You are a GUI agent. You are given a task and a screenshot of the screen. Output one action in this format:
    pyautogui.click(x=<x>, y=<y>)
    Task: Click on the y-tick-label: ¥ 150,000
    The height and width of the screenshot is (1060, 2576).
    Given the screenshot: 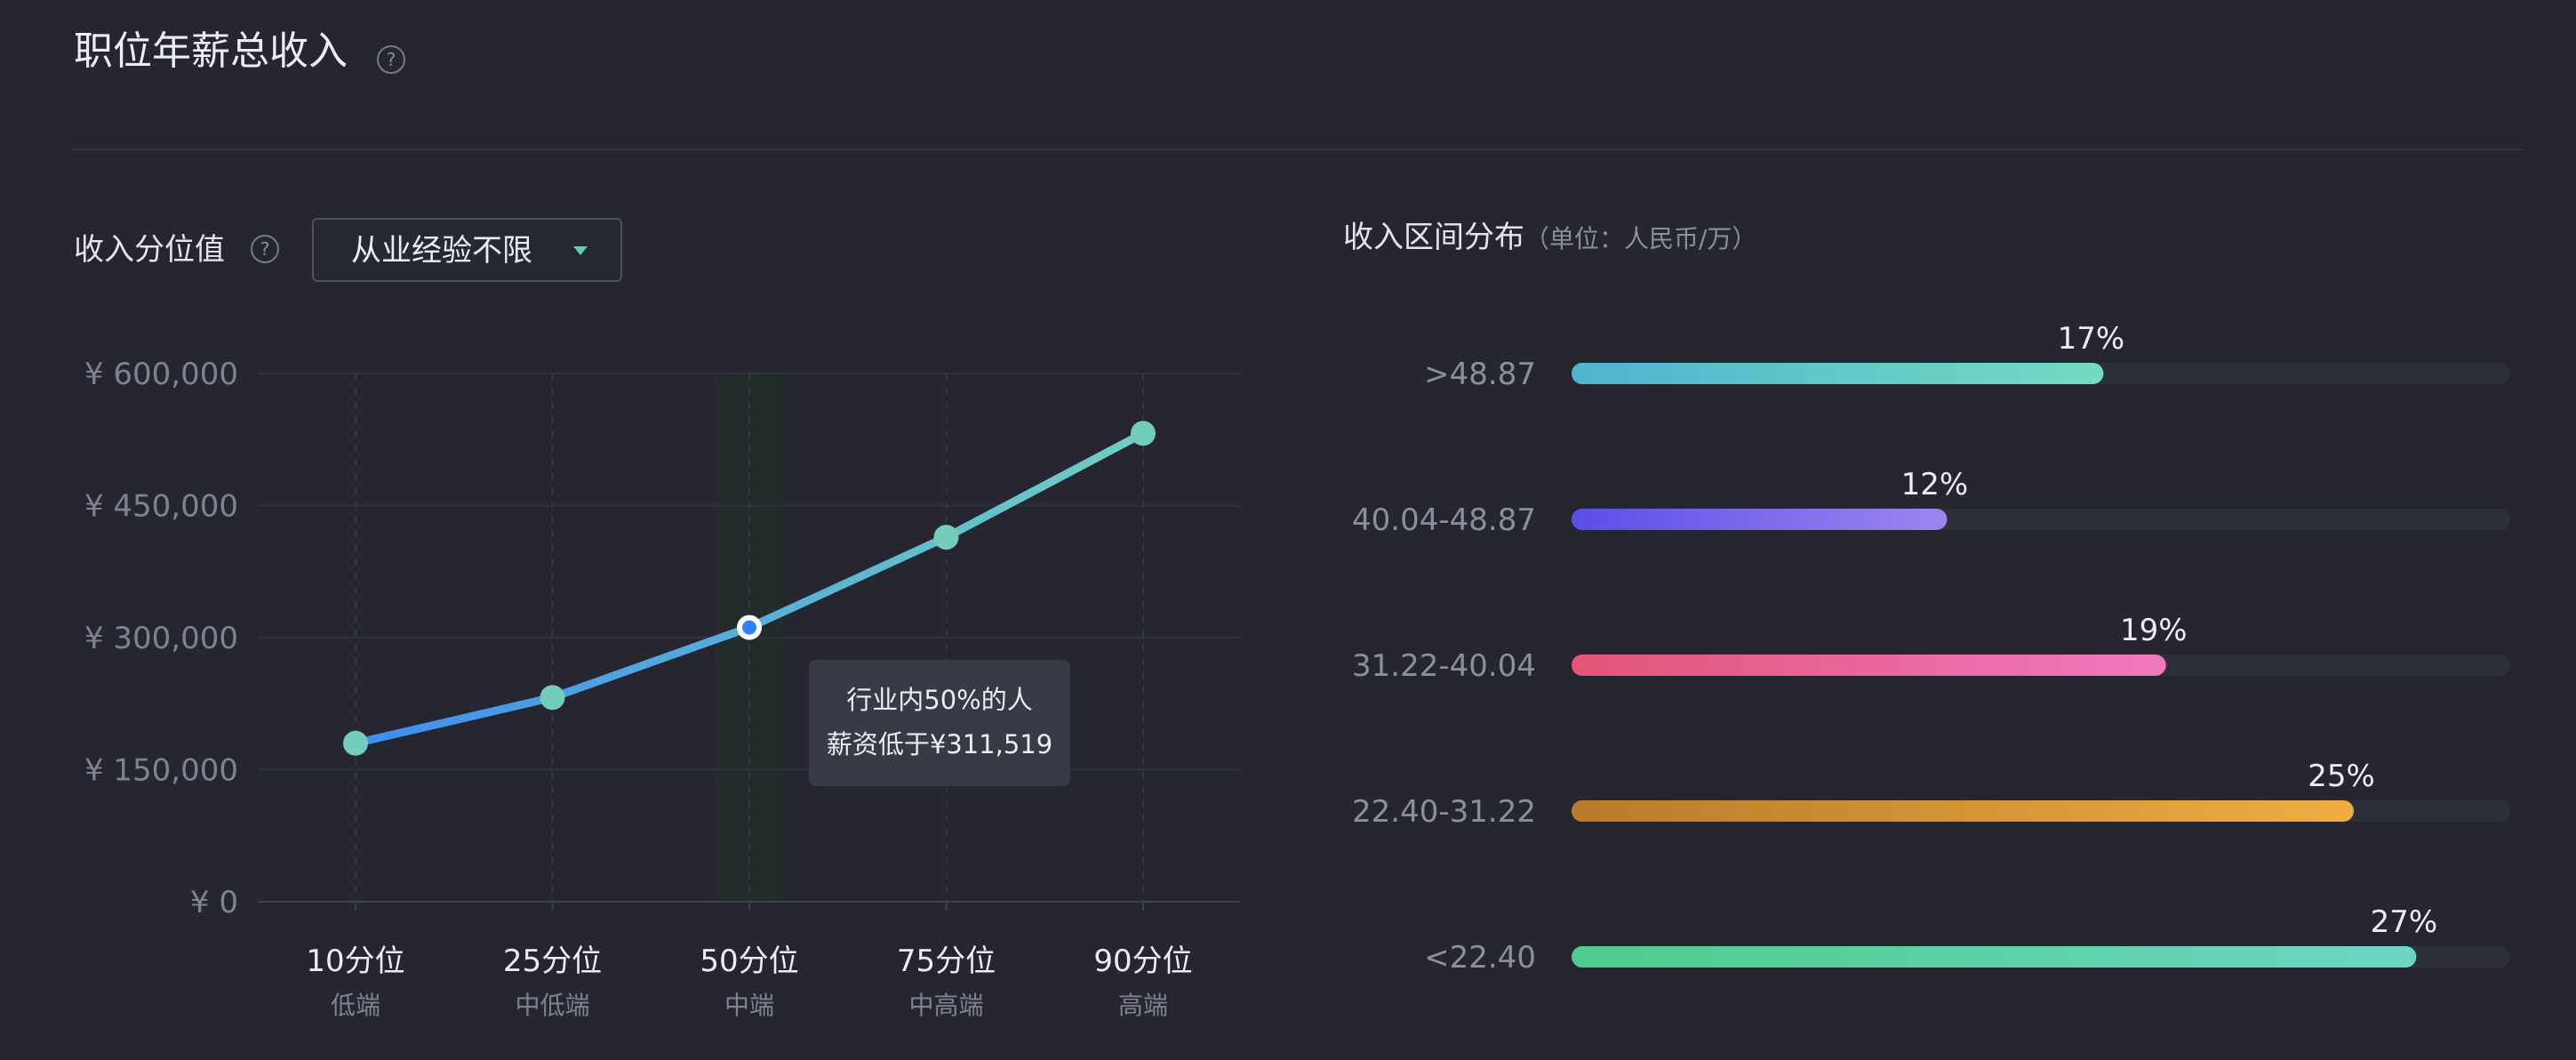 What is the action you would take?
    pyautogui.click(x=161, y=771)
    